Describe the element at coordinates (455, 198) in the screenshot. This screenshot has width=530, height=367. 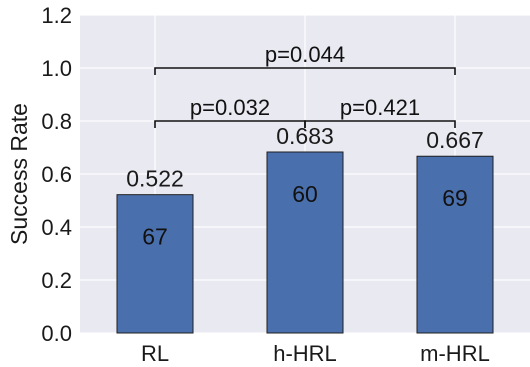
I see `bar-count-label: 69` at that location.